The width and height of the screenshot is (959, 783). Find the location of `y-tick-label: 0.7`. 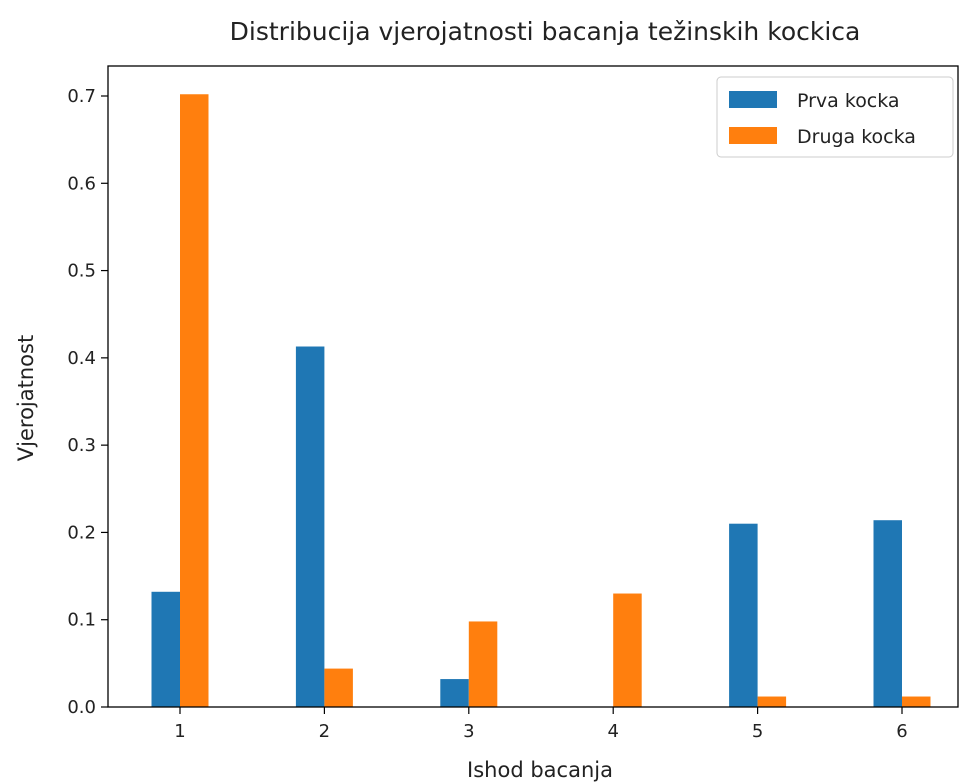

y-tick-label: 0.7 is located at coordinates (81, 96).